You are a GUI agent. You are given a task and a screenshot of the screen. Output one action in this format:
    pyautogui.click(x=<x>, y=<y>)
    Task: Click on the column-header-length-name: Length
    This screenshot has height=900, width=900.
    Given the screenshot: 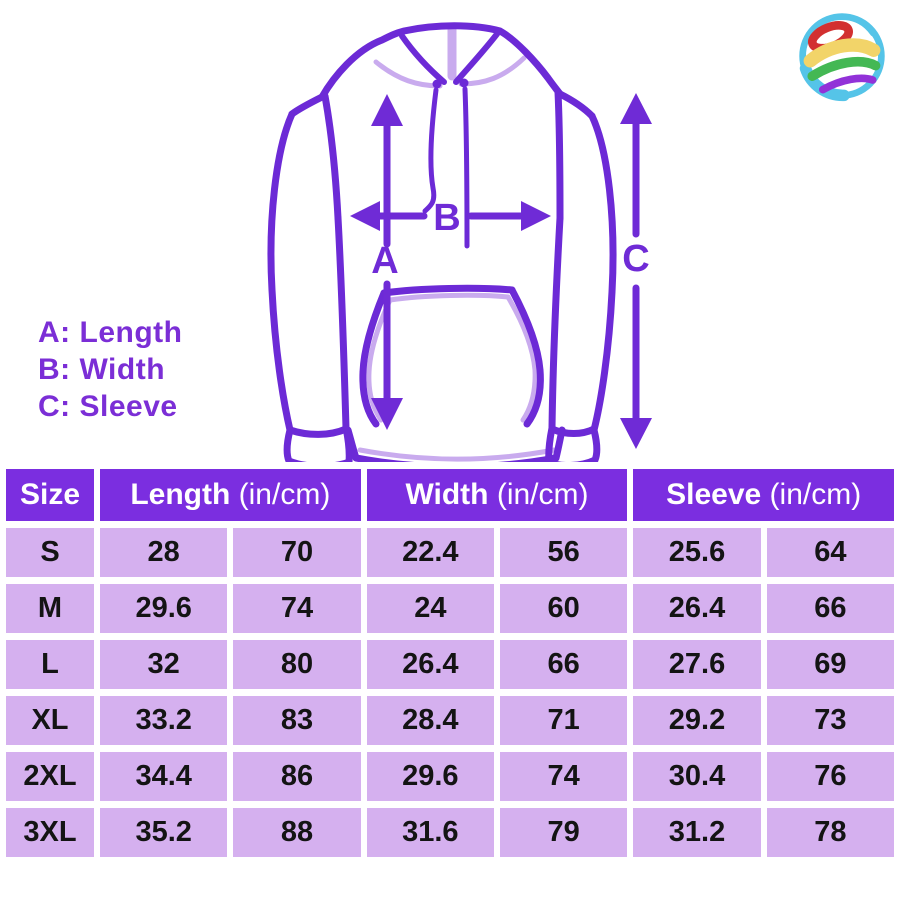 What is the action you would take?
    pyautogui.click(x=180, y=494)
    